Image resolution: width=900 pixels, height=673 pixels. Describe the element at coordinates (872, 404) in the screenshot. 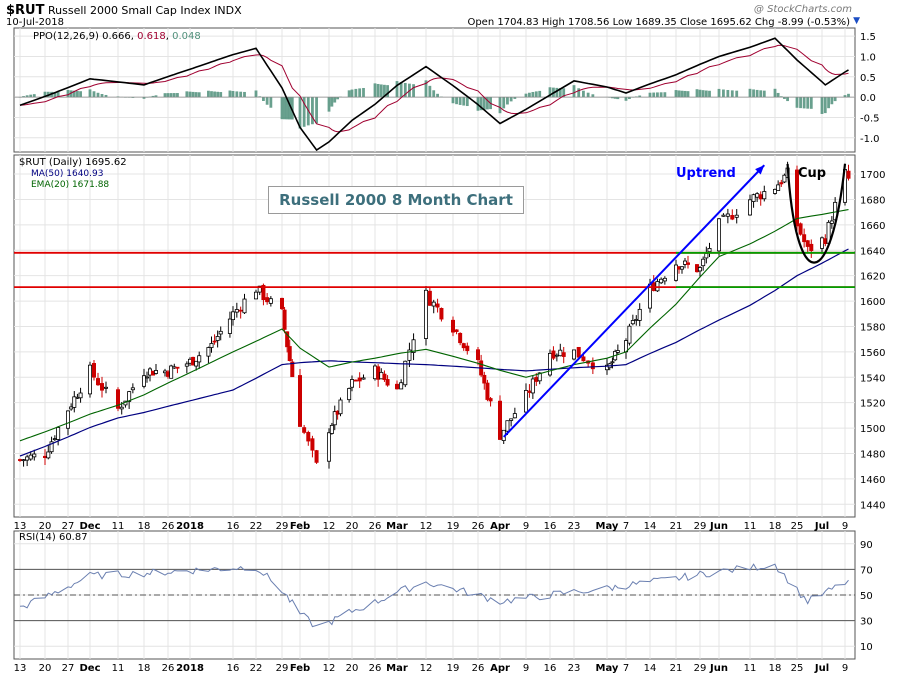

I see `price-tick-label: 1520` at that location.